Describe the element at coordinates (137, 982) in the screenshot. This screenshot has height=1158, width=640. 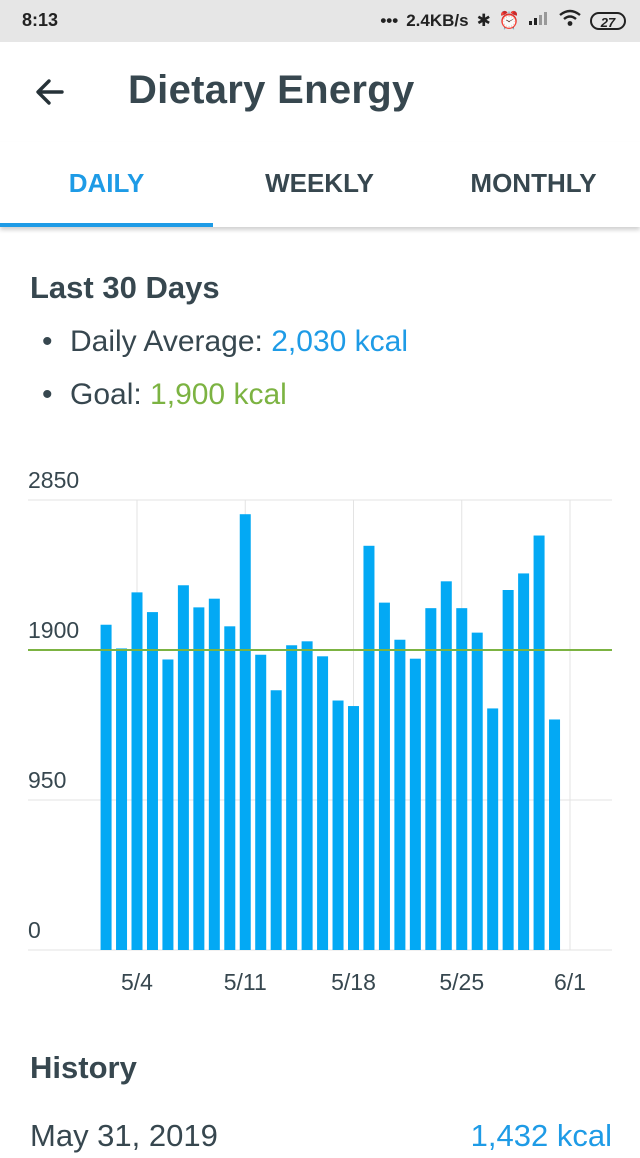
I see `x-tick-label: 5/4` at that location.